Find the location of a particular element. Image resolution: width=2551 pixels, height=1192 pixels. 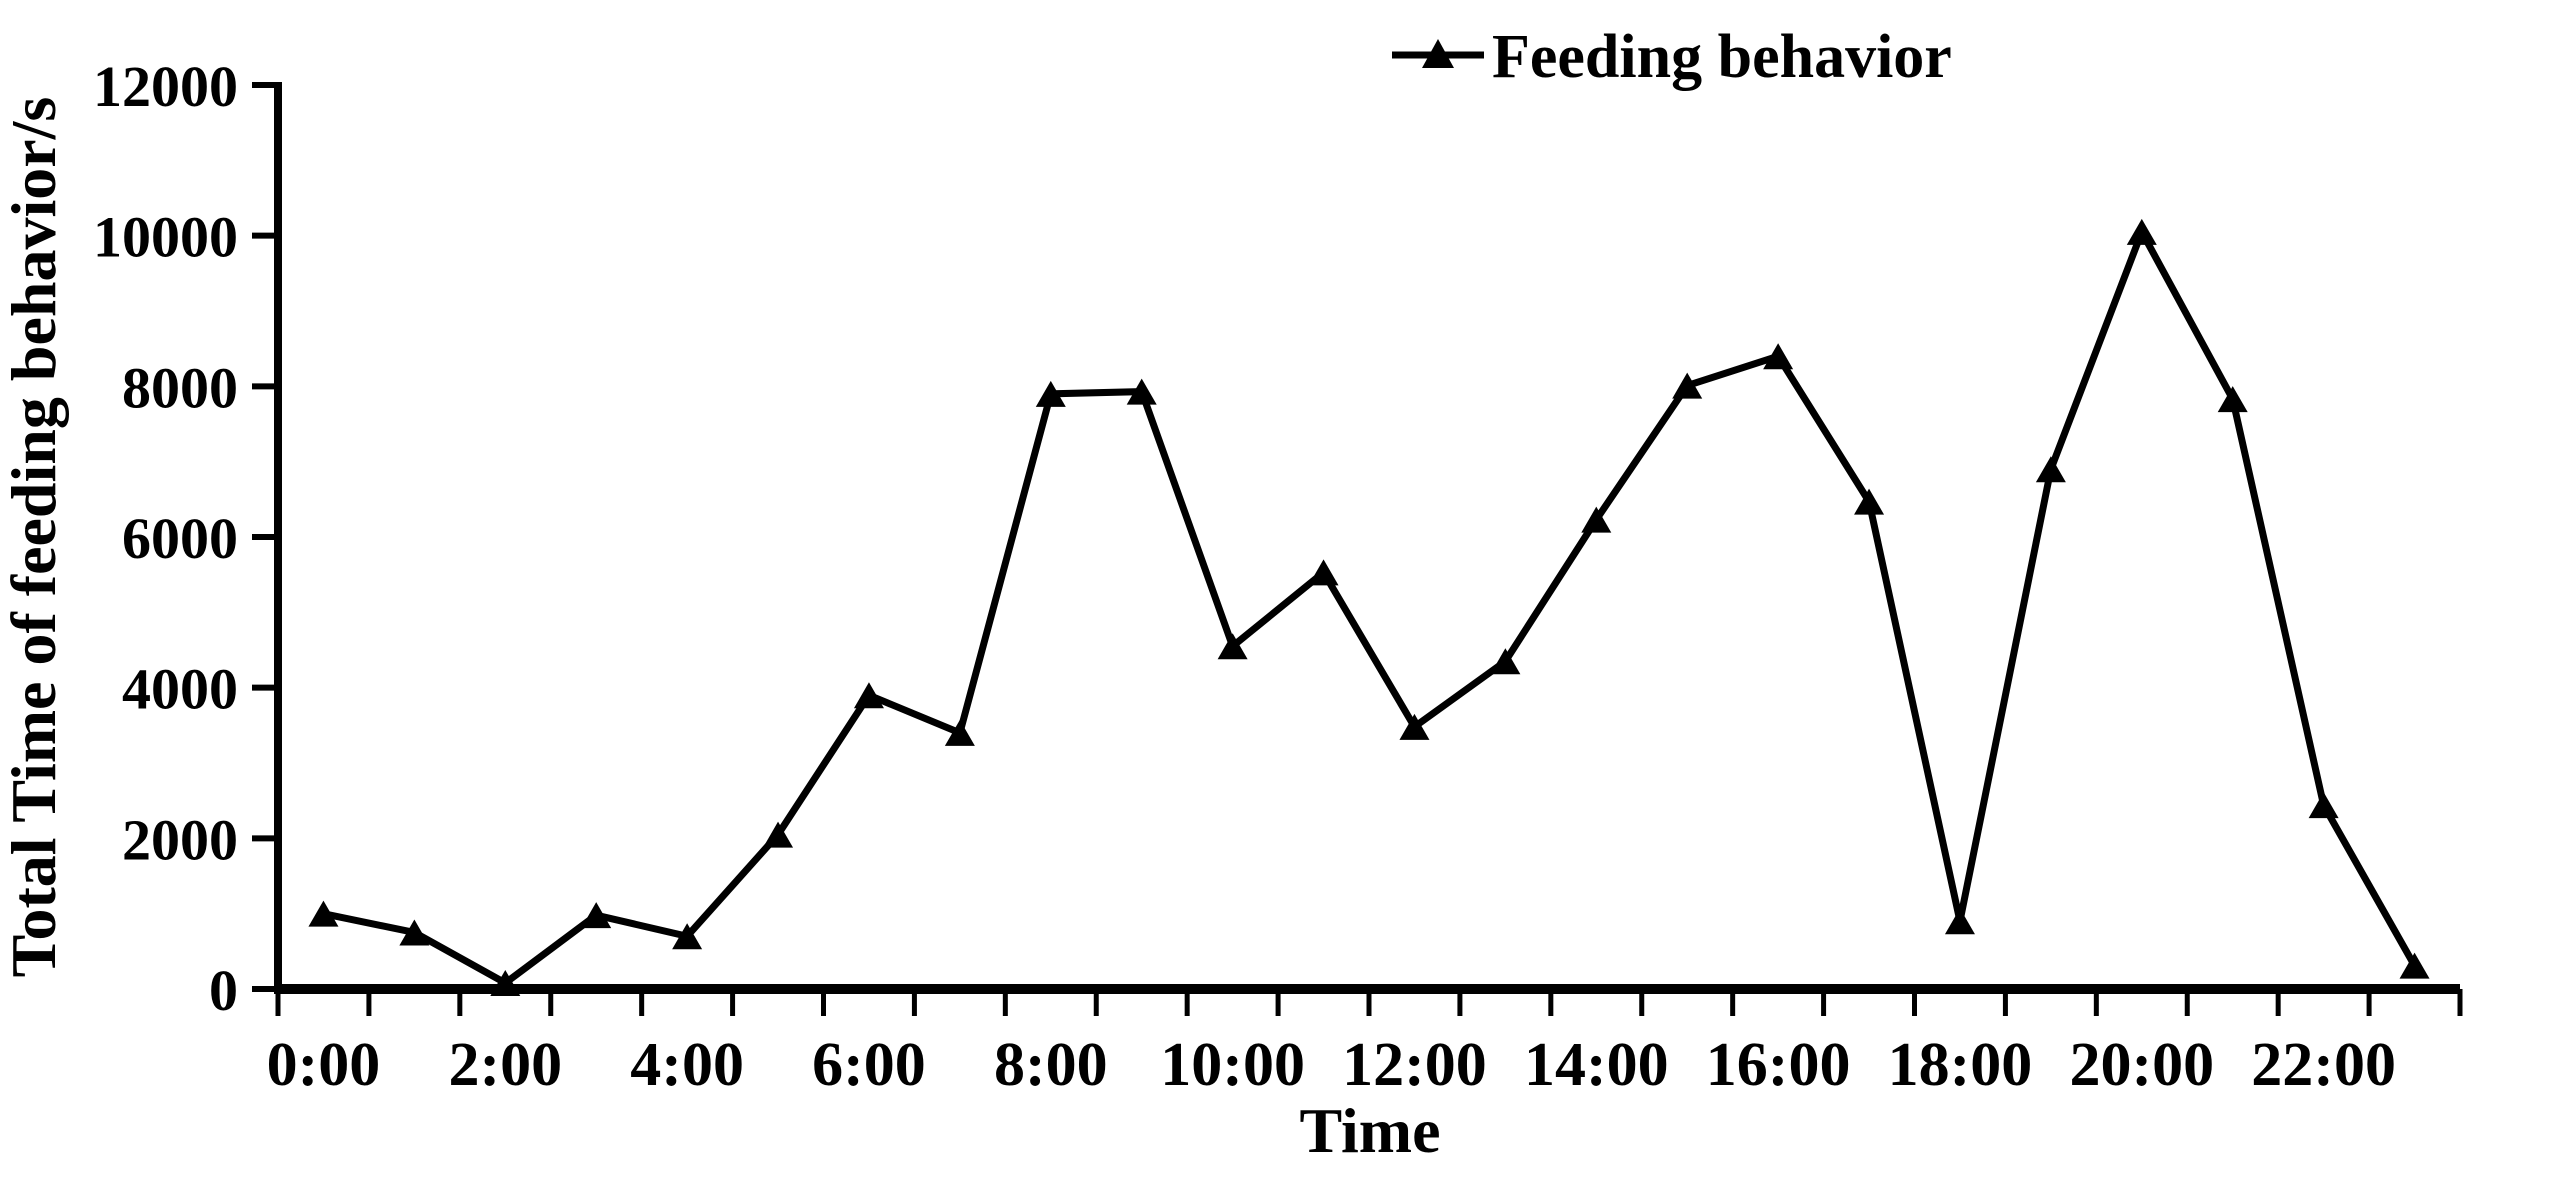

legend-triangle-marker-icon is located at coordinates (1438, 53).